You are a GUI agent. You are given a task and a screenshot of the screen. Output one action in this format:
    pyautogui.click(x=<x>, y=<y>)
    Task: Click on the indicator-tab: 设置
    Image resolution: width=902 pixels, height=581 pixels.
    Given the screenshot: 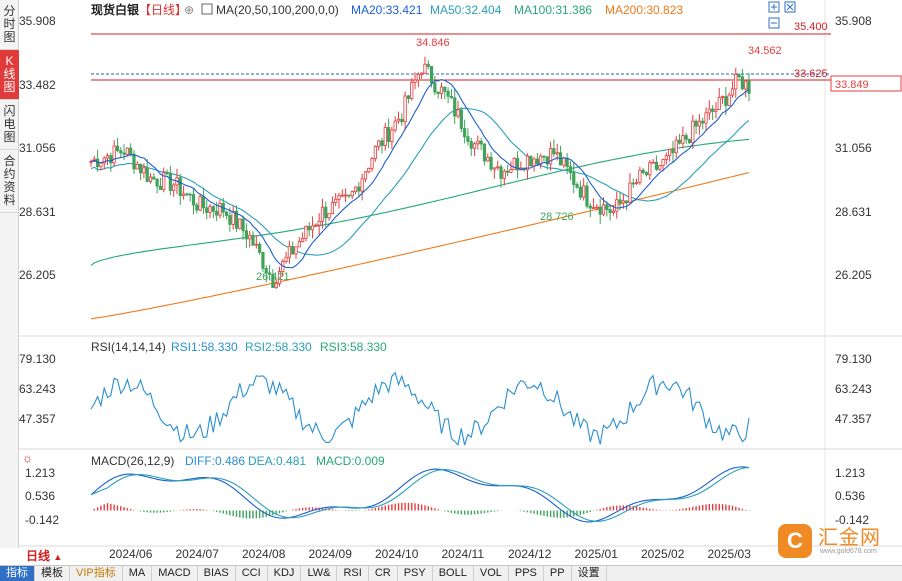 What is the action you would take?
    pyautogui.click(x=589, y=573)
    